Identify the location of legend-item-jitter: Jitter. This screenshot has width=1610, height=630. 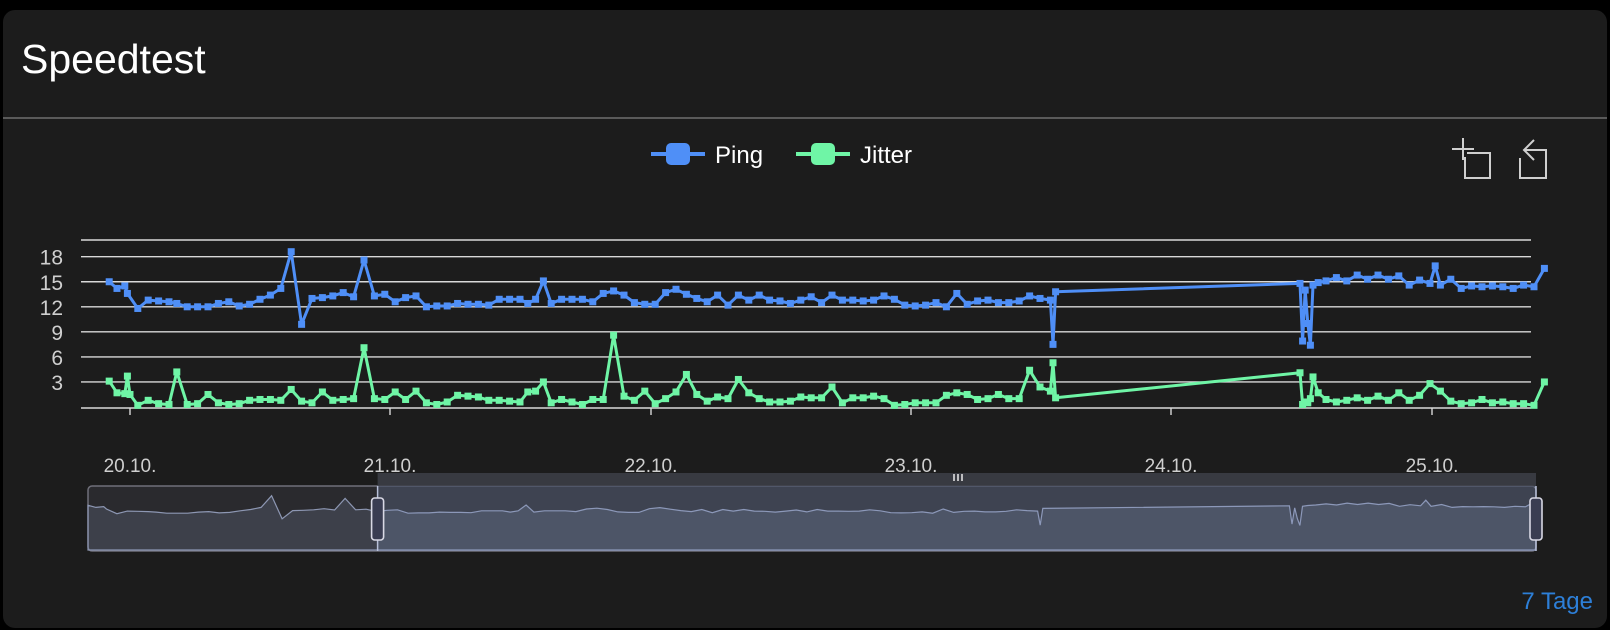
(854, 155).